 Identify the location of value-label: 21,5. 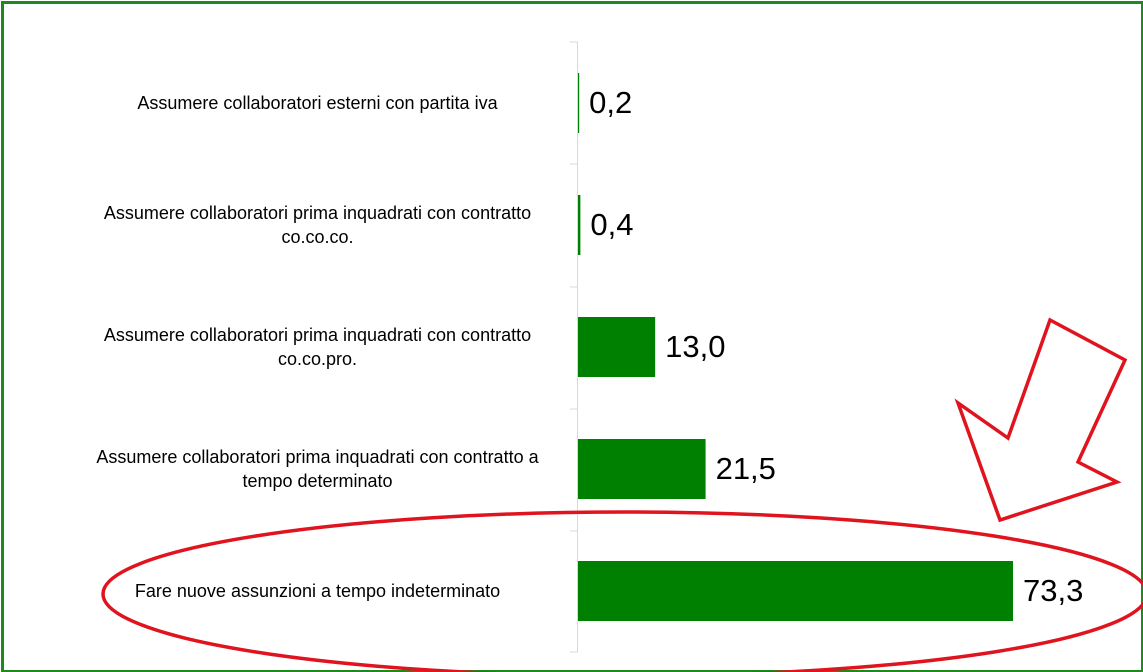
(746, 468).